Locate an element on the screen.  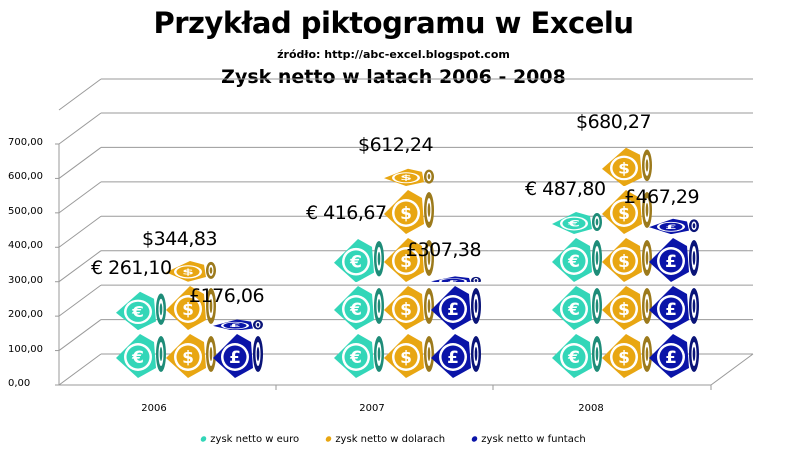
data-label-dollar-2006: $344,83 is located at coordinates (180, 239).